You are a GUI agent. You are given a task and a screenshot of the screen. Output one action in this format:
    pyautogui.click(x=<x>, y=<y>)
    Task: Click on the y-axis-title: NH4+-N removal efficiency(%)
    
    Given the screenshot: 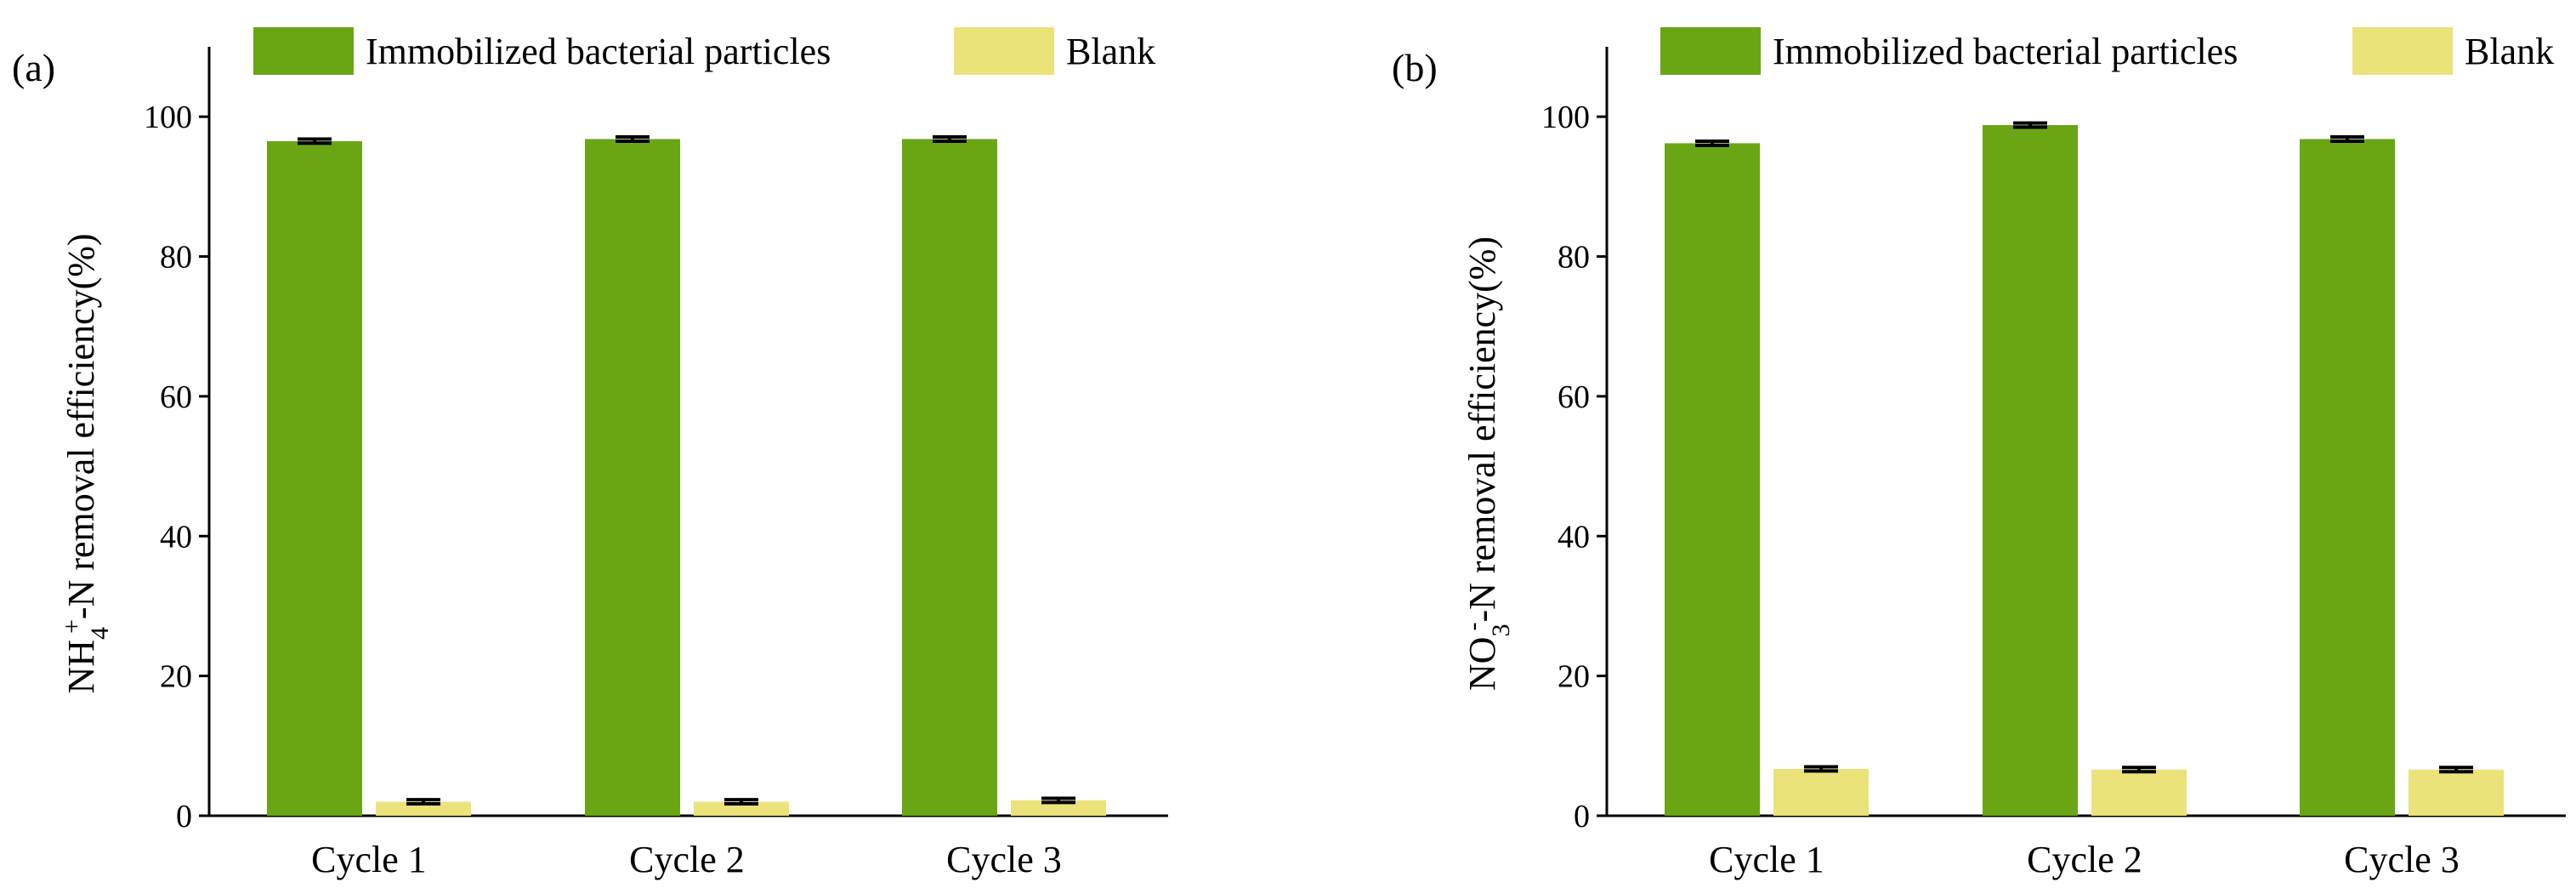 What is the action you would take?
    pyautogui.click(x=86, y=463)
    